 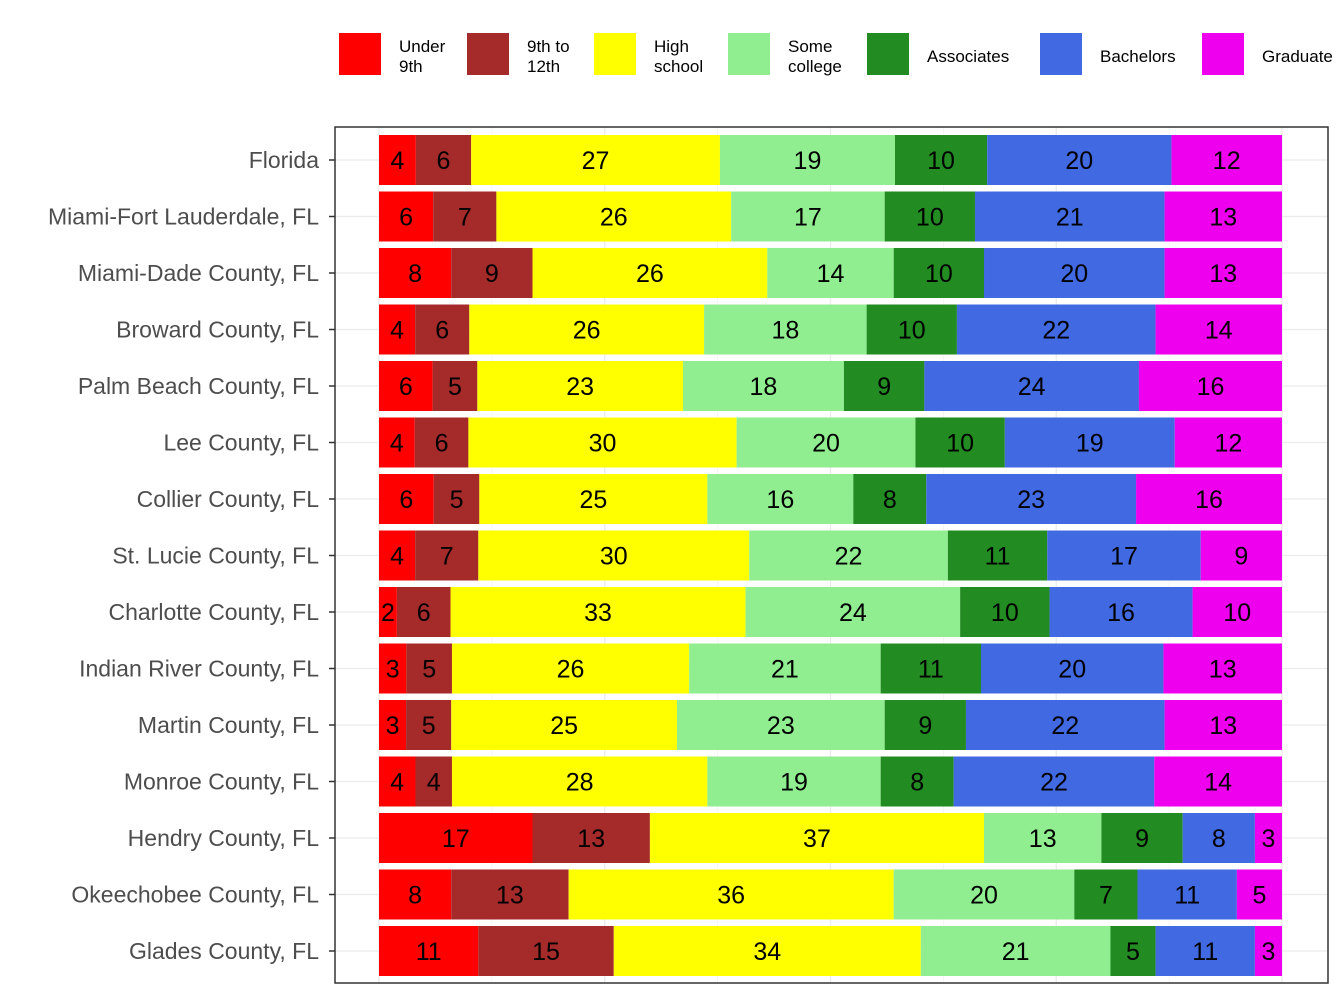 What do you see at coordinates (1269, 839) in the screenshot?
I see `value-label: 3` at bounding box center [1269, 839].